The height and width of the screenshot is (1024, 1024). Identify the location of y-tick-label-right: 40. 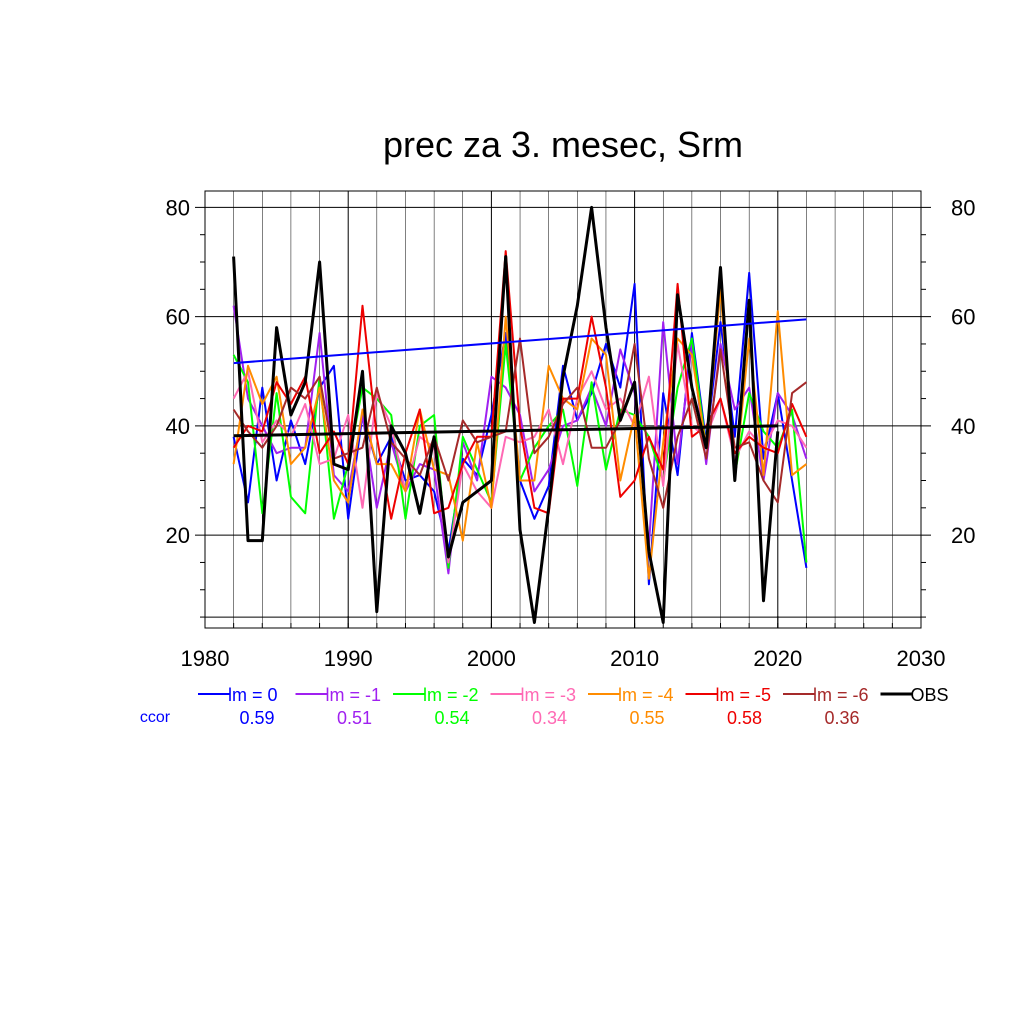
(963, 426).